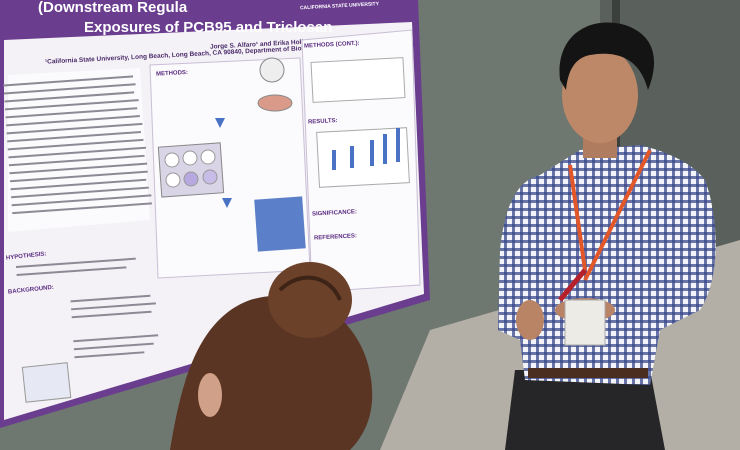  What do you see at coordinates (323, 122) in the screenshot?
I see `section-heading: RESULTS:` at bounding box center [323, 122].